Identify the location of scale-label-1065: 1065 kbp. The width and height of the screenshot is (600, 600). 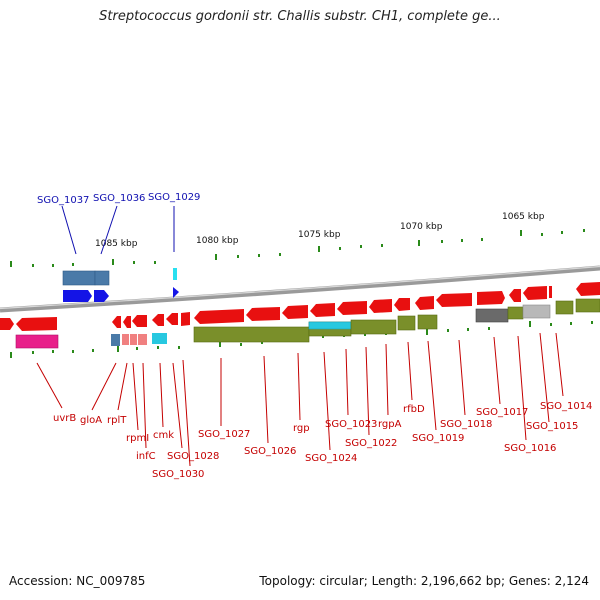
(523, 217).